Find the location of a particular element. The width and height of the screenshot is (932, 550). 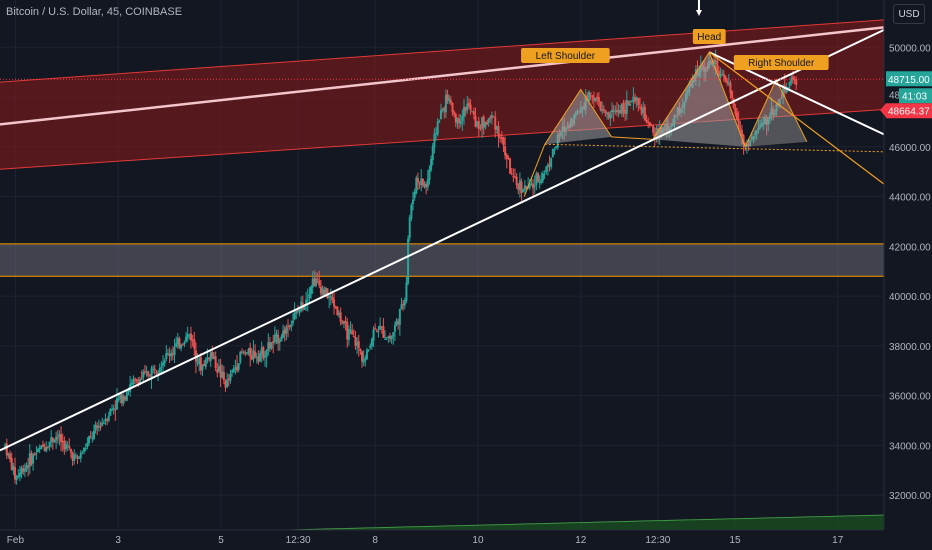

time-tick-label: 10 is located at coordinates (478, 540).